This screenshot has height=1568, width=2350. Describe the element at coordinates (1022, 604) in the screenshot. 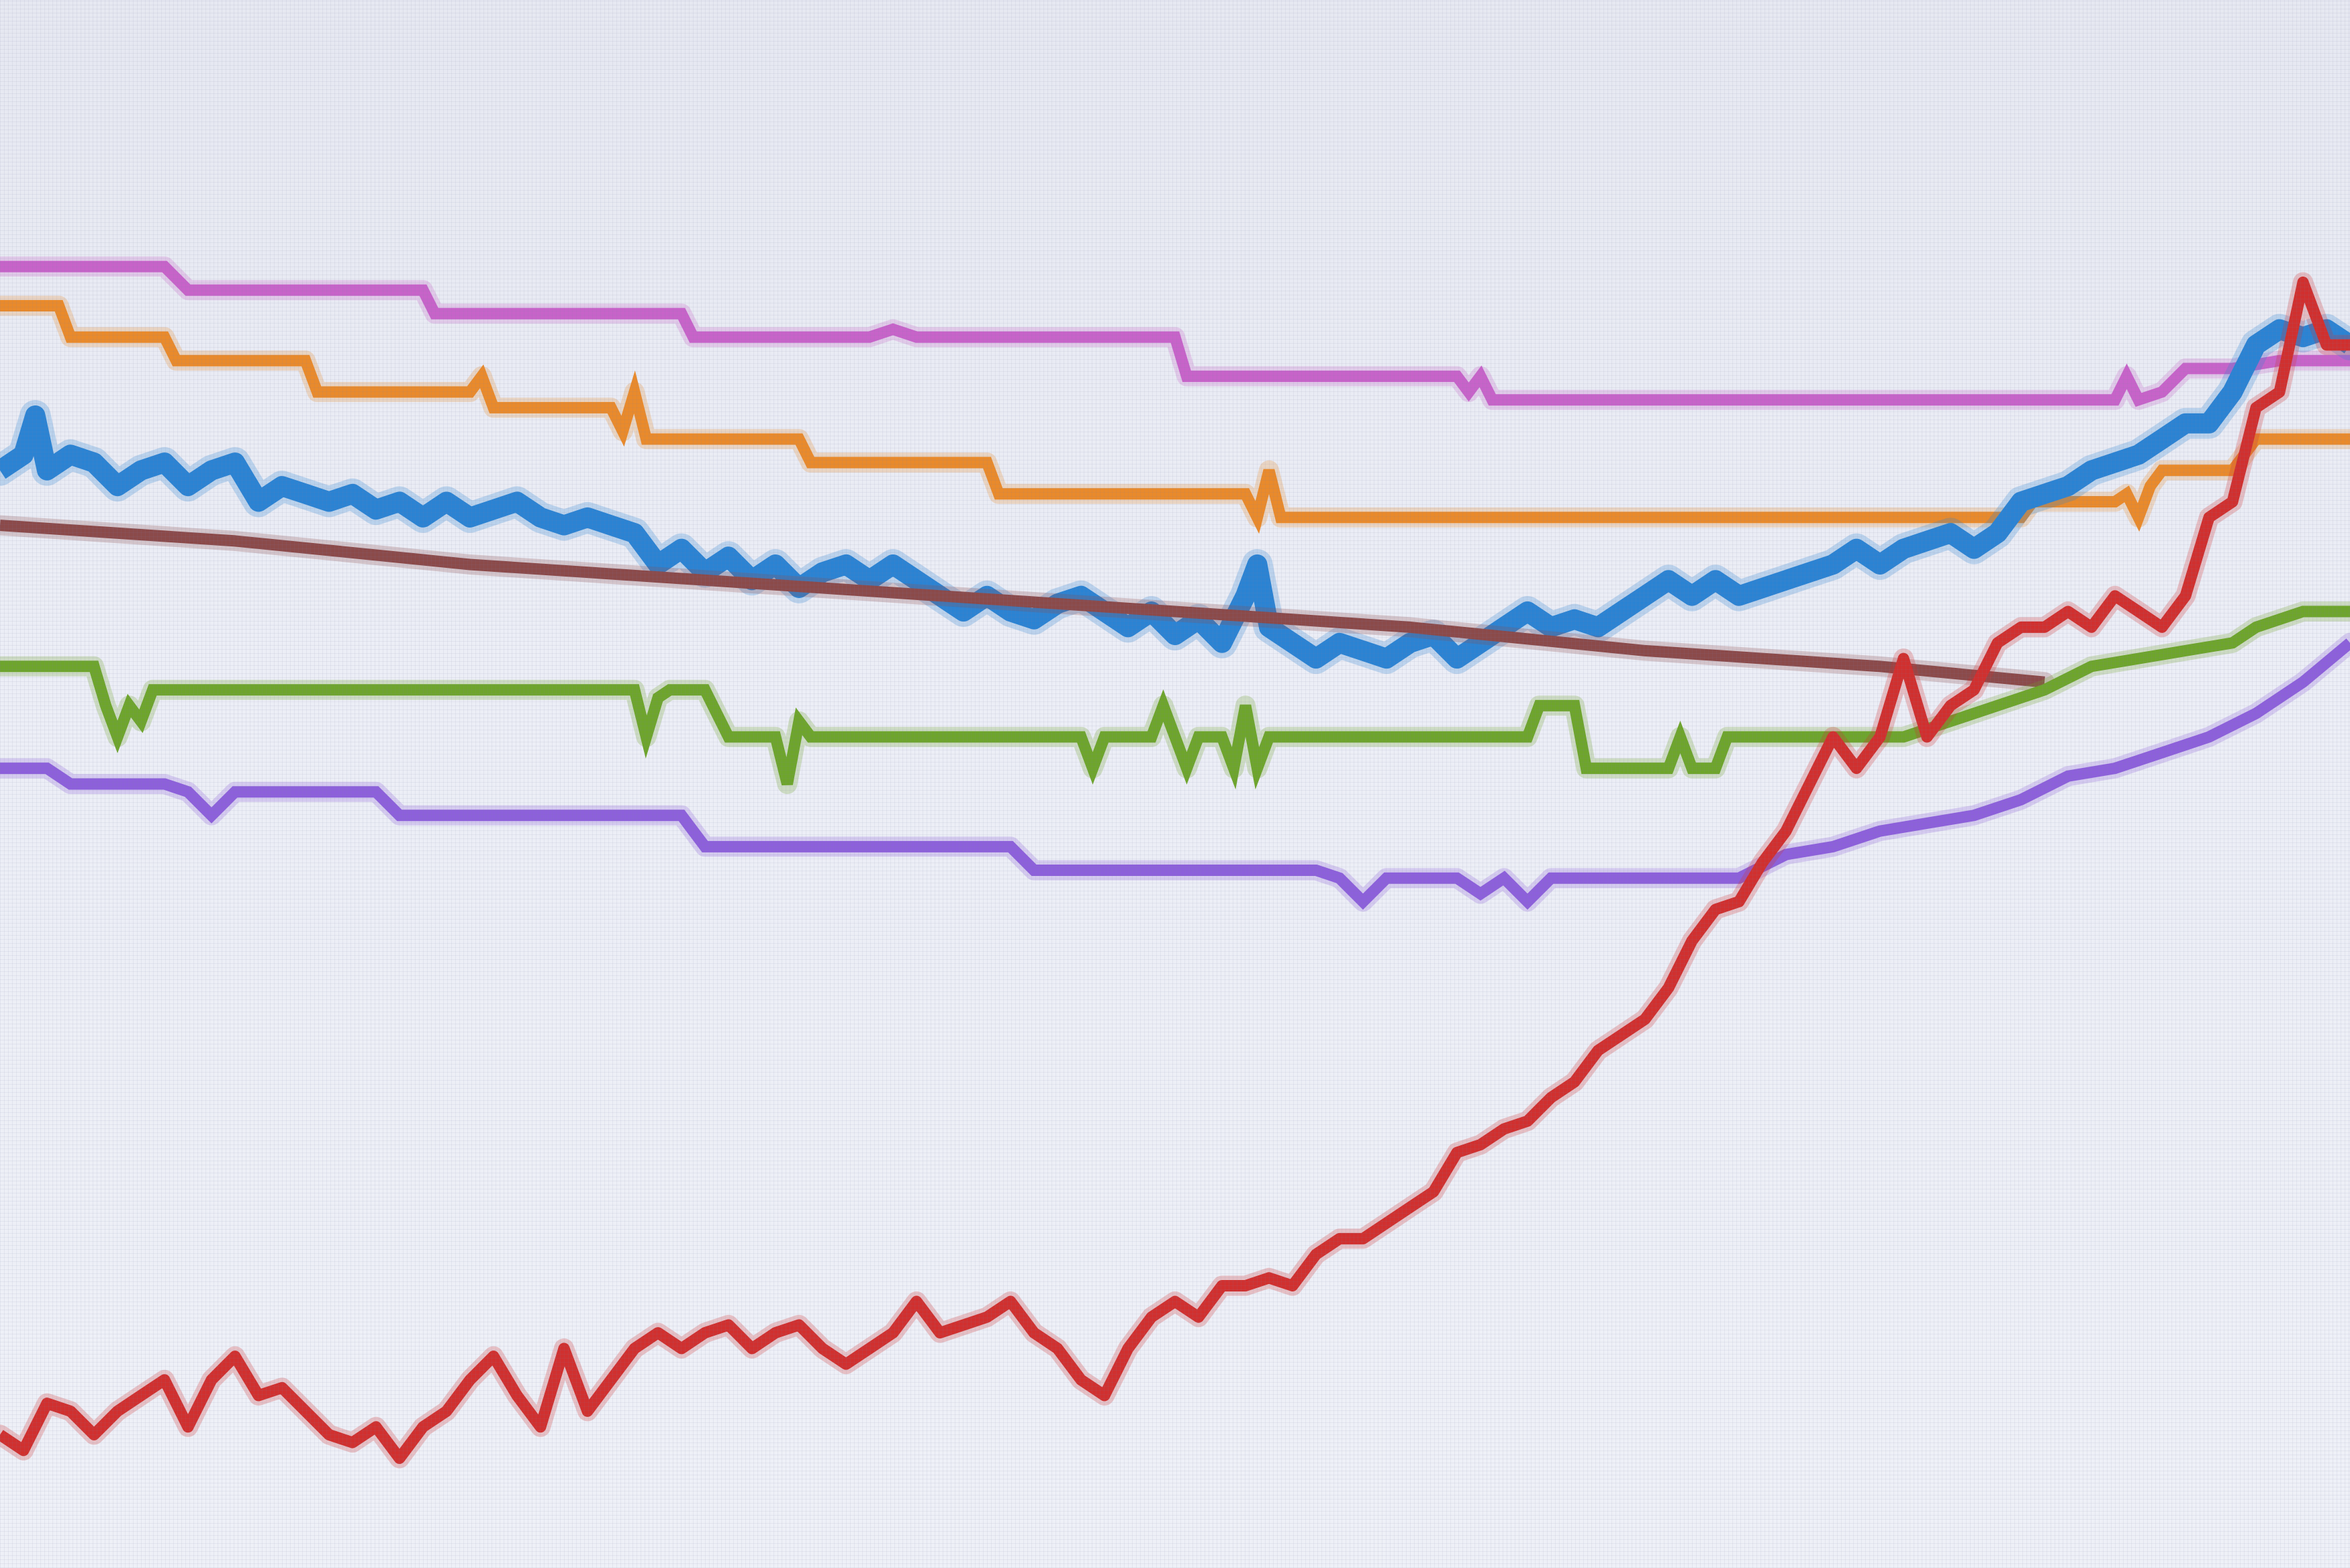

I see `series-4-line` at that location.